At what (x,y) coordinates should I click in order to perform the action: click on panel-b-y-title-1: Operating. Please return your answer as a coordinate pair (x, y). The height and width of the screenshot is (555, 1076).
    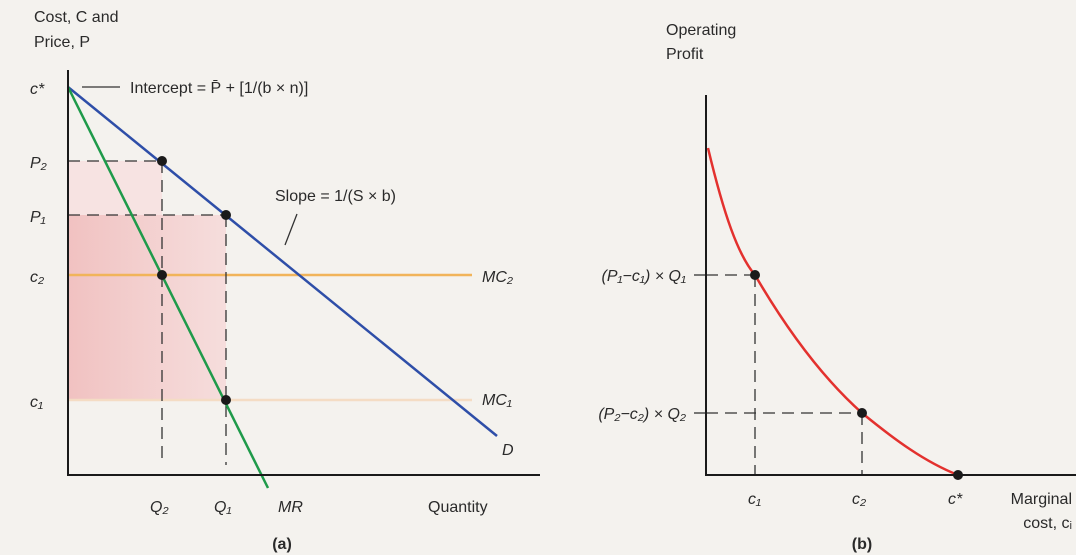
    Looking at the image, I should click on (701, 30).